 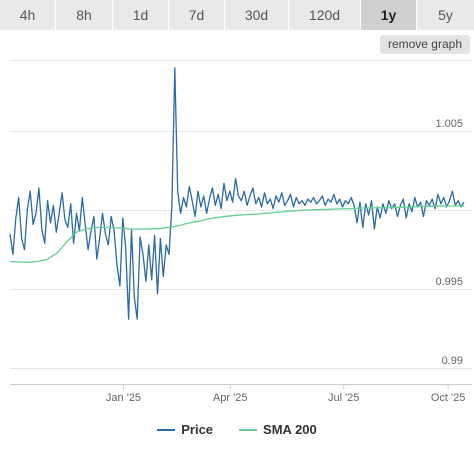 I want to click on remove-graph-button: remove graph, so click(x=424, y=44).